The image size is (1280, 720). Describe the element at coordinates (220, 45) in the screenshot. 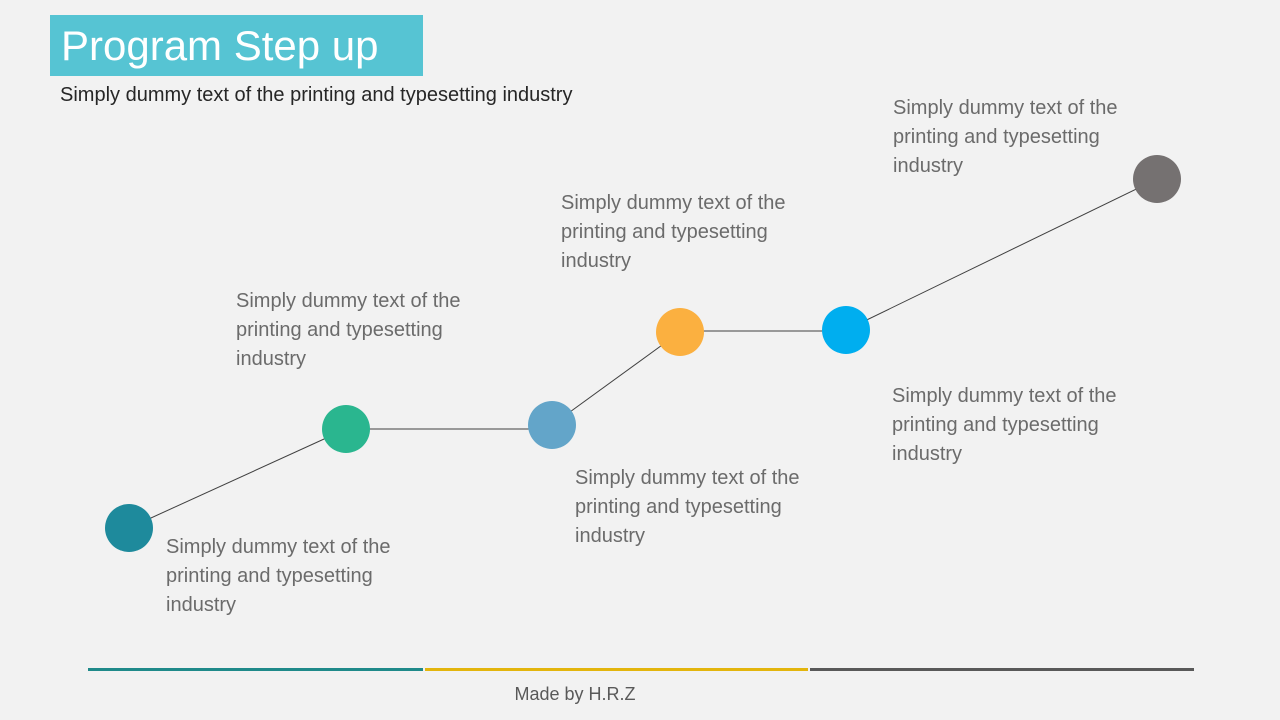

I see `page-title: Program Step up` at that location.